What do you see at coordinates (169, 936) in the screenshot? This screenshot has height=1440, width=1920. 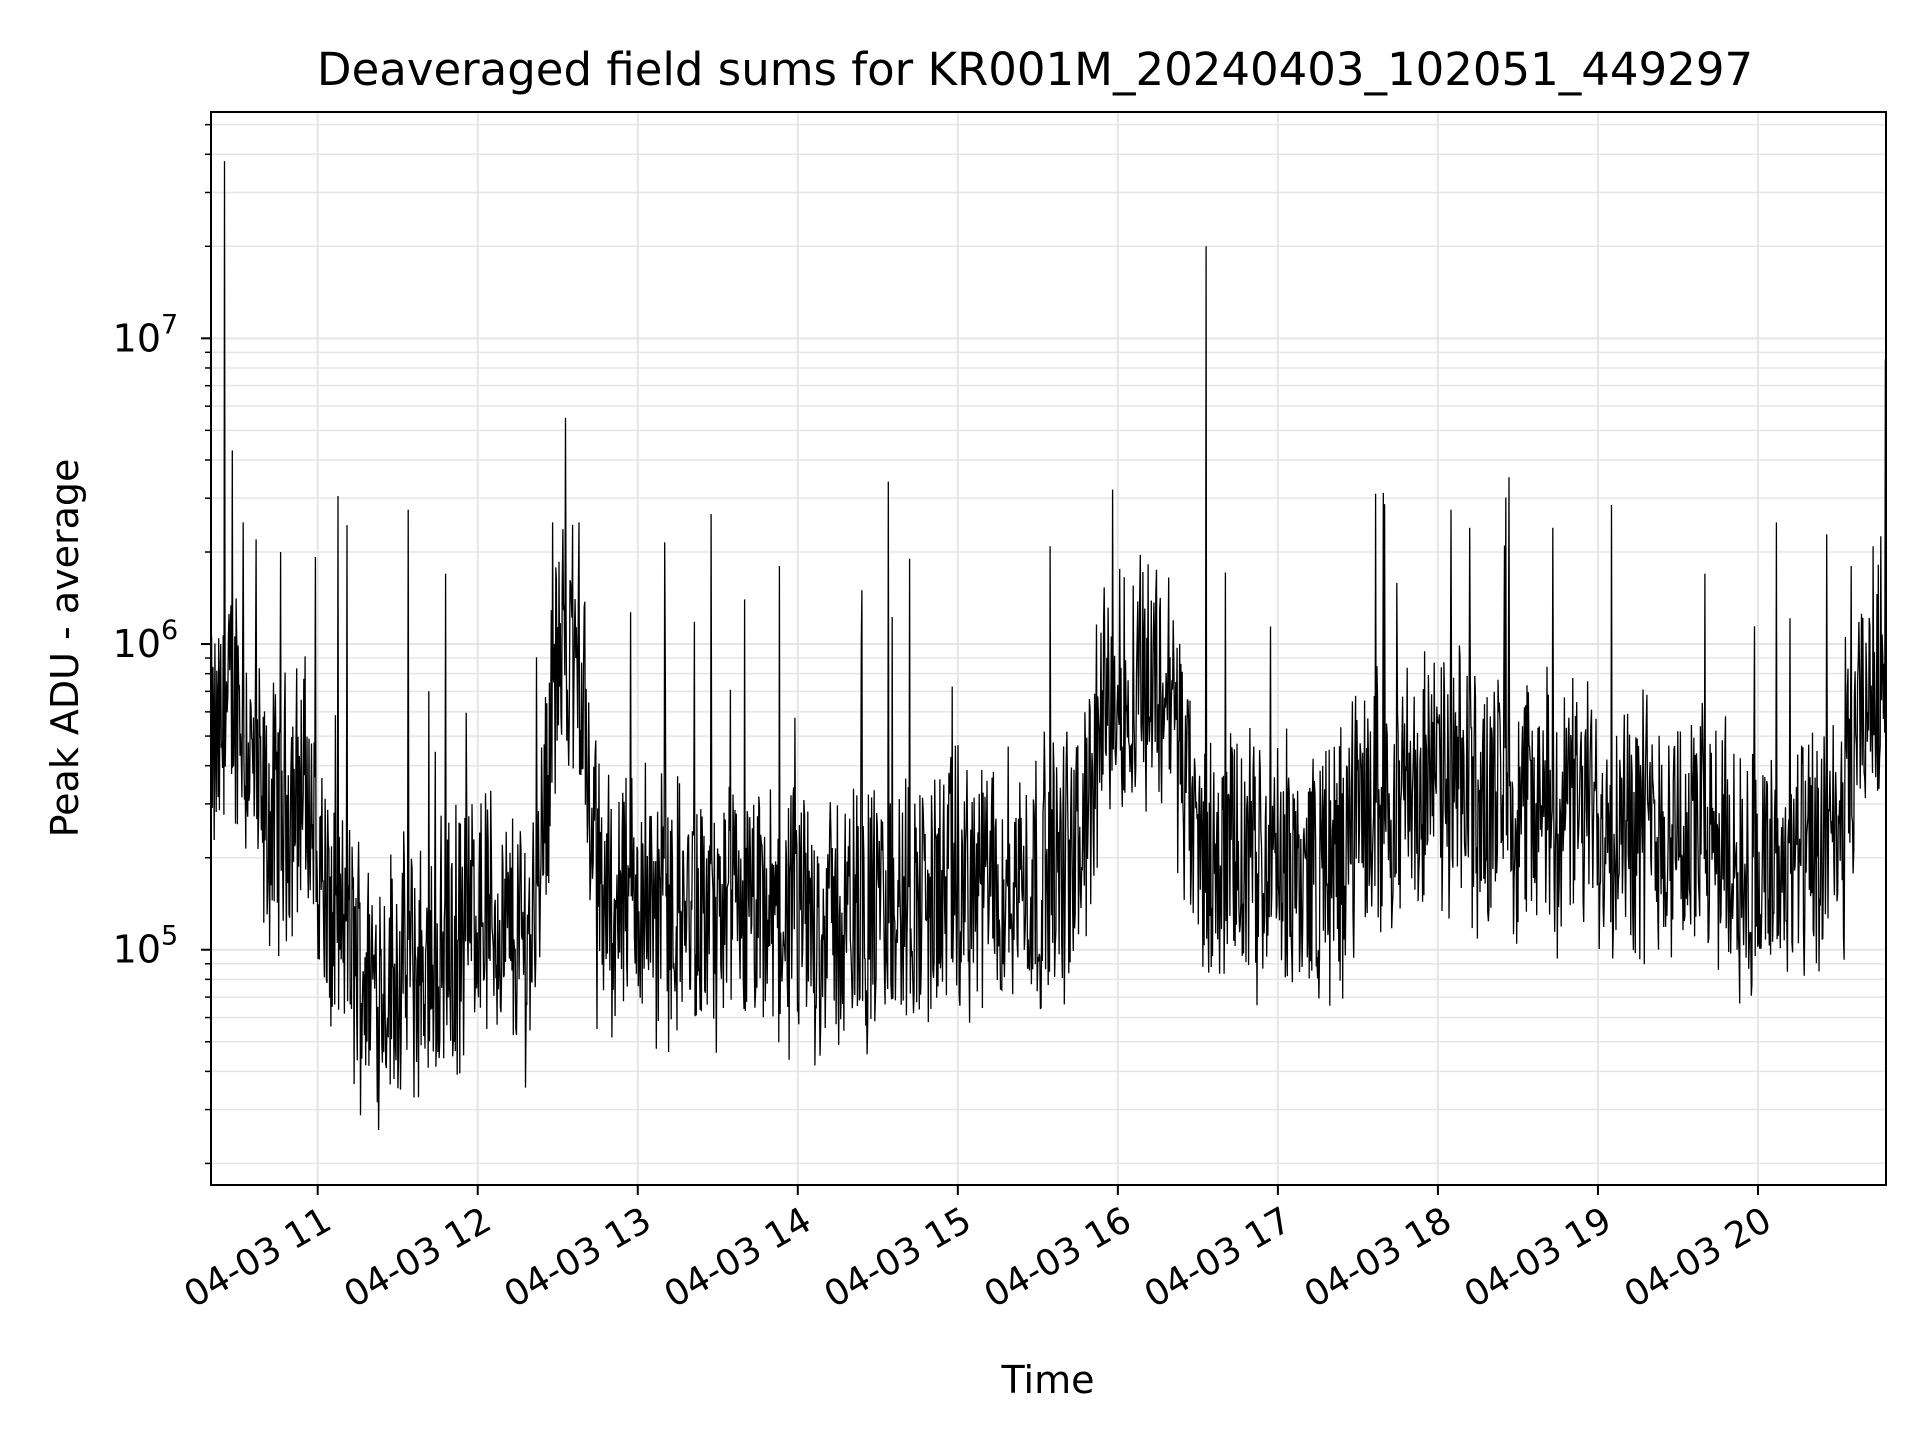 I see `y-tick-exponent: 5` at bounding box center [169, 936].